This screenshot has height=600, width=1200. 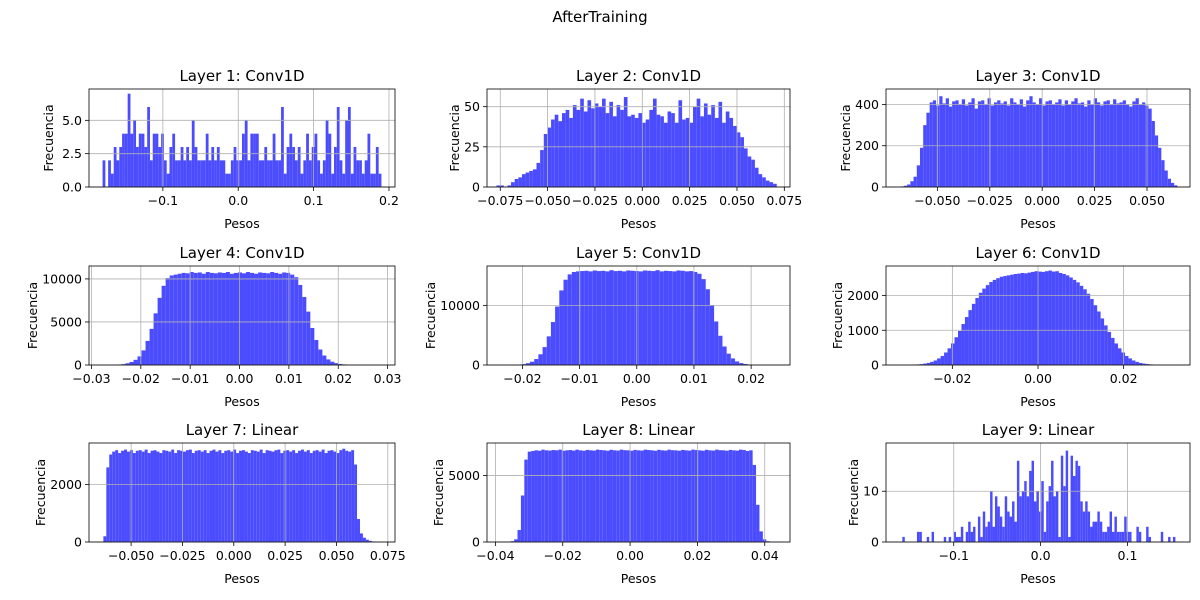 What do you see at coordinates (765, 555) in the screenshot?
I see `x-tick-label: 0.04` at bounding box center [765, 555].